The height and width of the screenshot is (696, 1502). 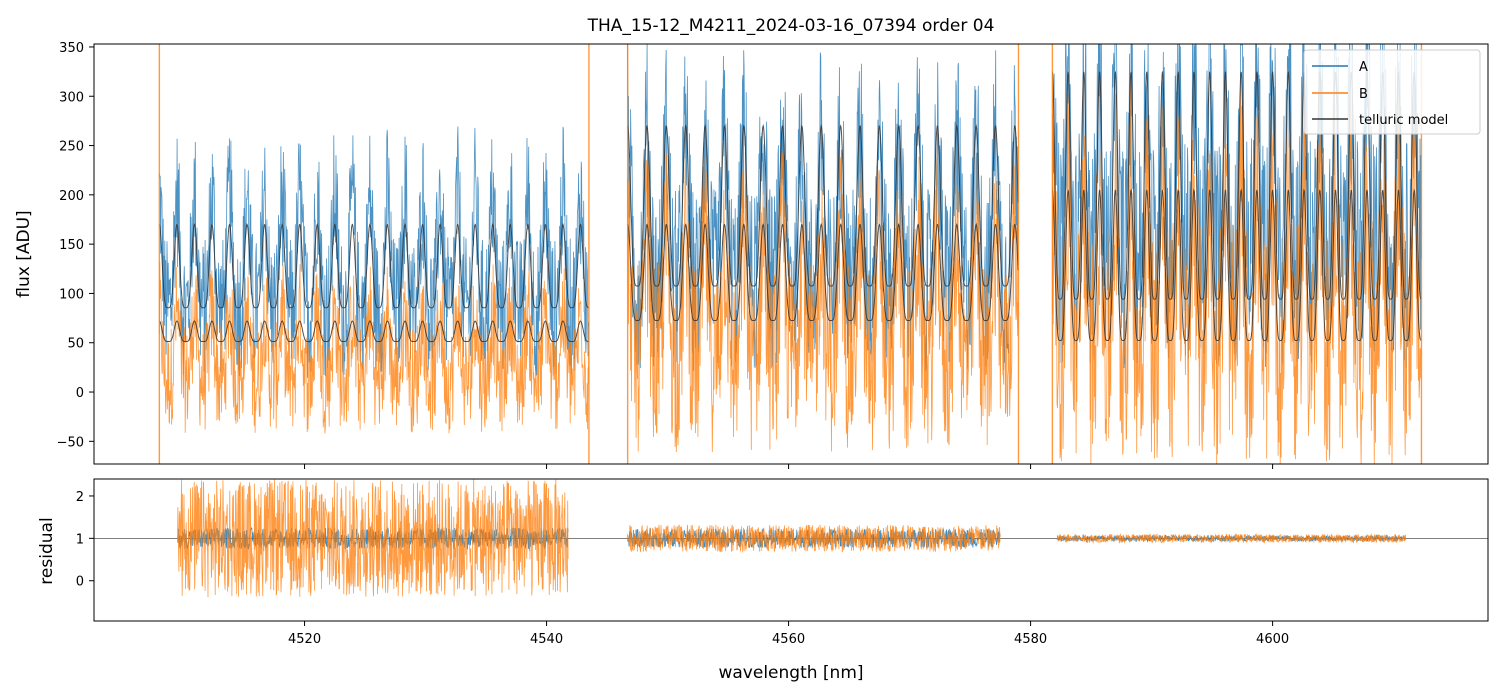 What do you see at coordinates (75, 344) in the screenshot?
I see `top-ytick-label: 50` at bounding box center [75, 344].